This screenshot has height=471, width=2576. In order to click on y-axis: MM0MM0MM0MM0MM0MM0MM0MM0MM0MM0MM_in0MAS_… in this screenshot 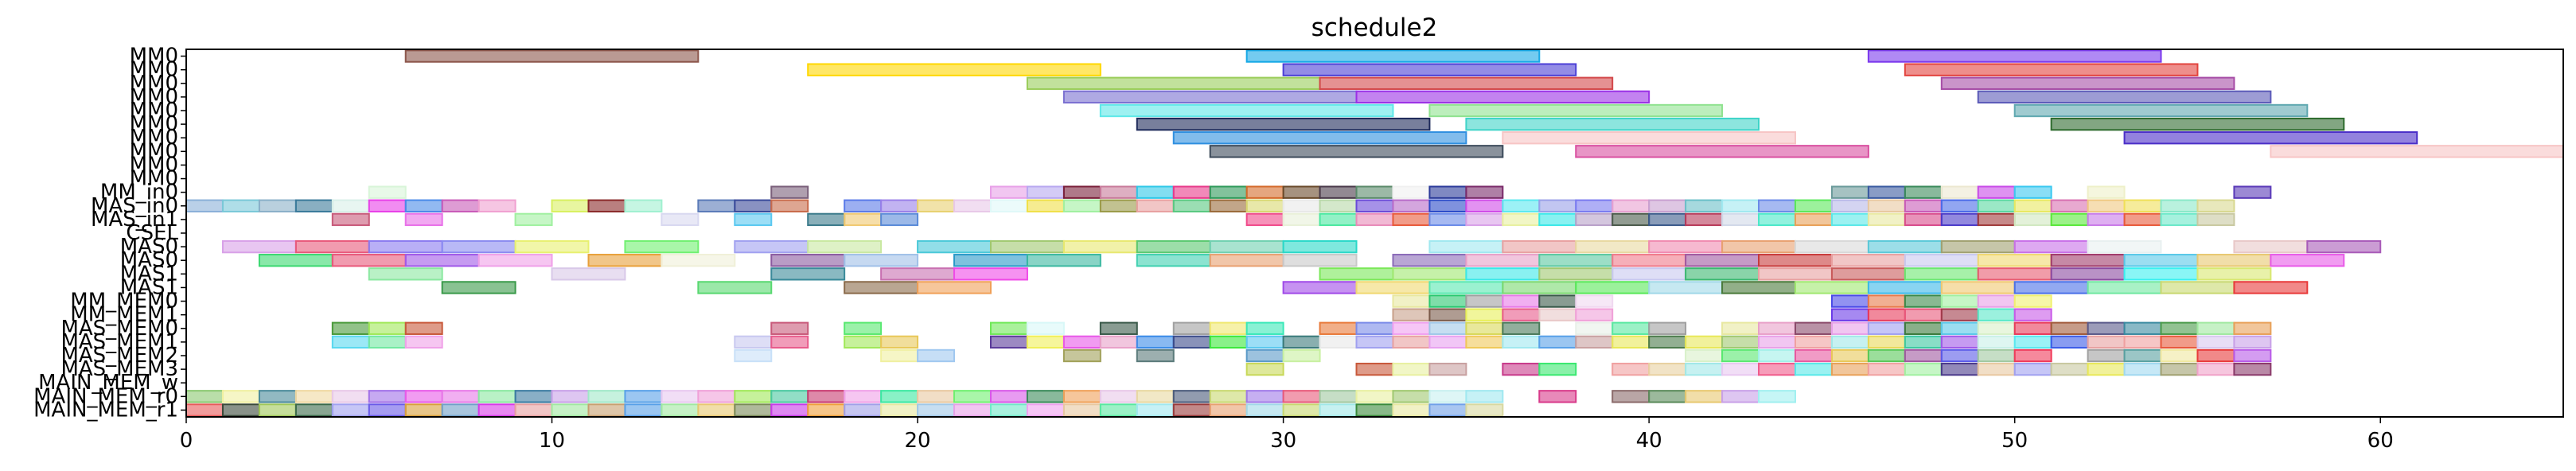, I will do `click(109, 233)`.